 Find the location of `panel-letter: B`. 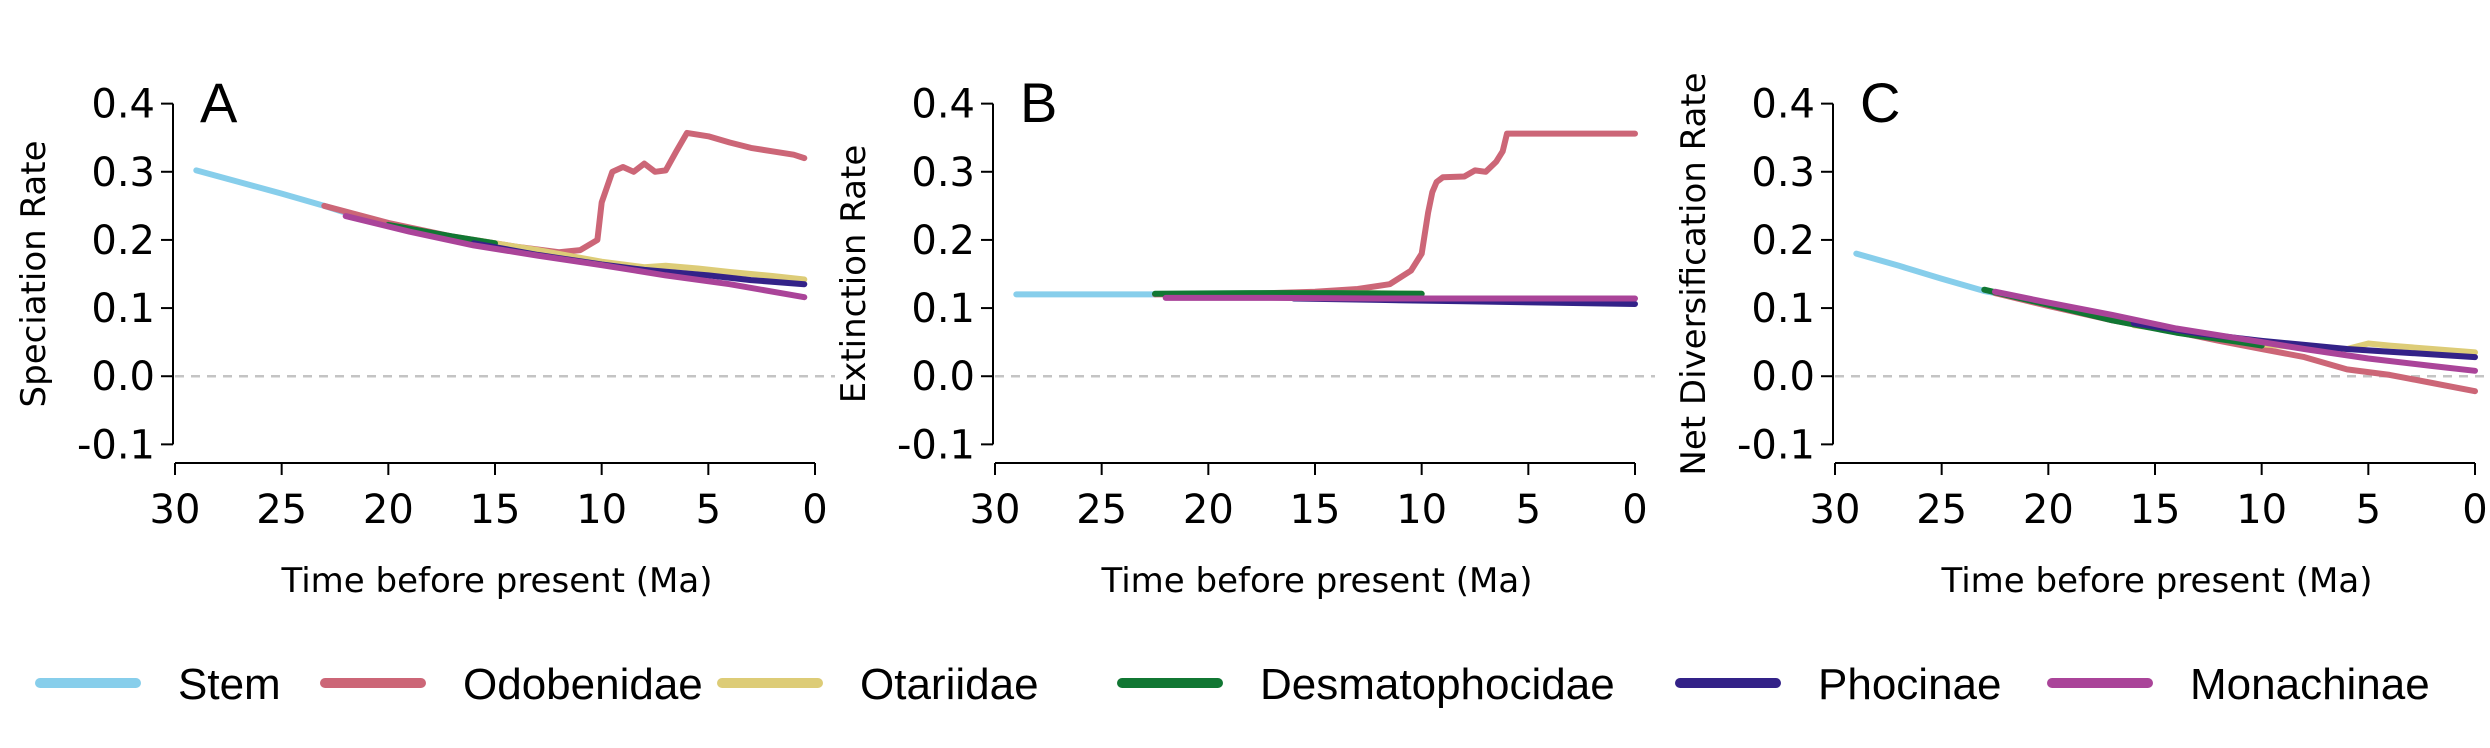

panel-letter: B is located at coordinates (1038, 102).